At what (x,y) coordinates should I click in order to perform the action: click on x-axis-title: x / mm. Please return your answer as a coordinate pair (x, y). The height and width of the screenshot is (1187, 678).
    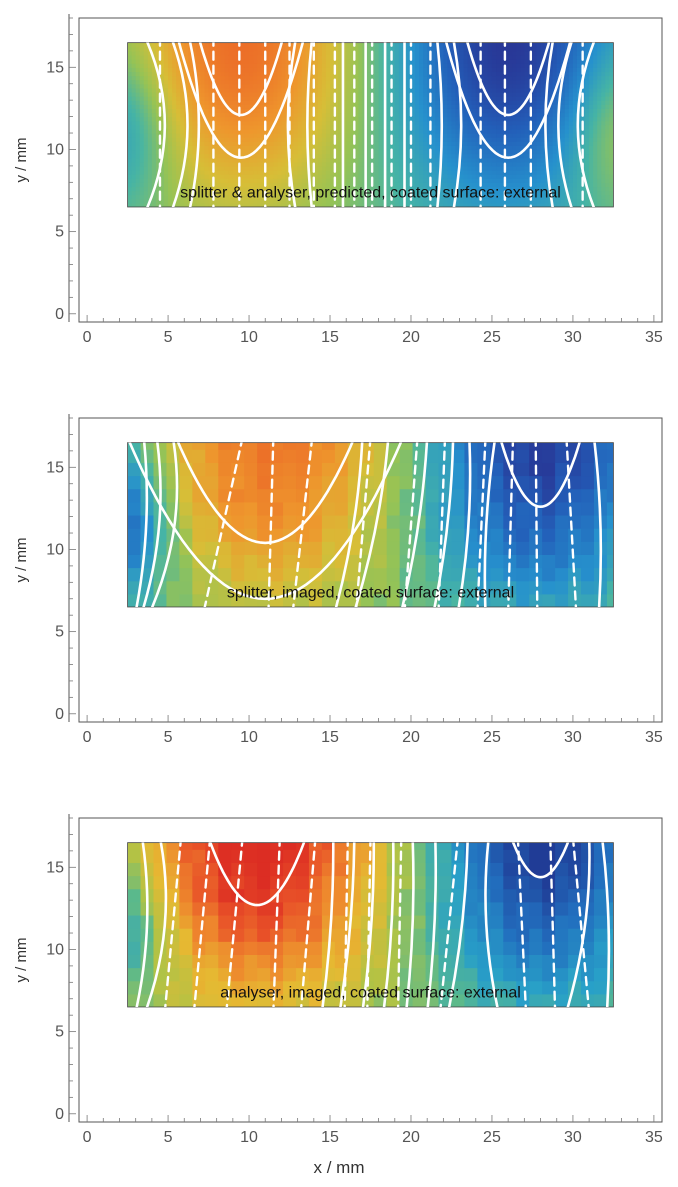
    Looking at the image, I should click on (339, 1167).